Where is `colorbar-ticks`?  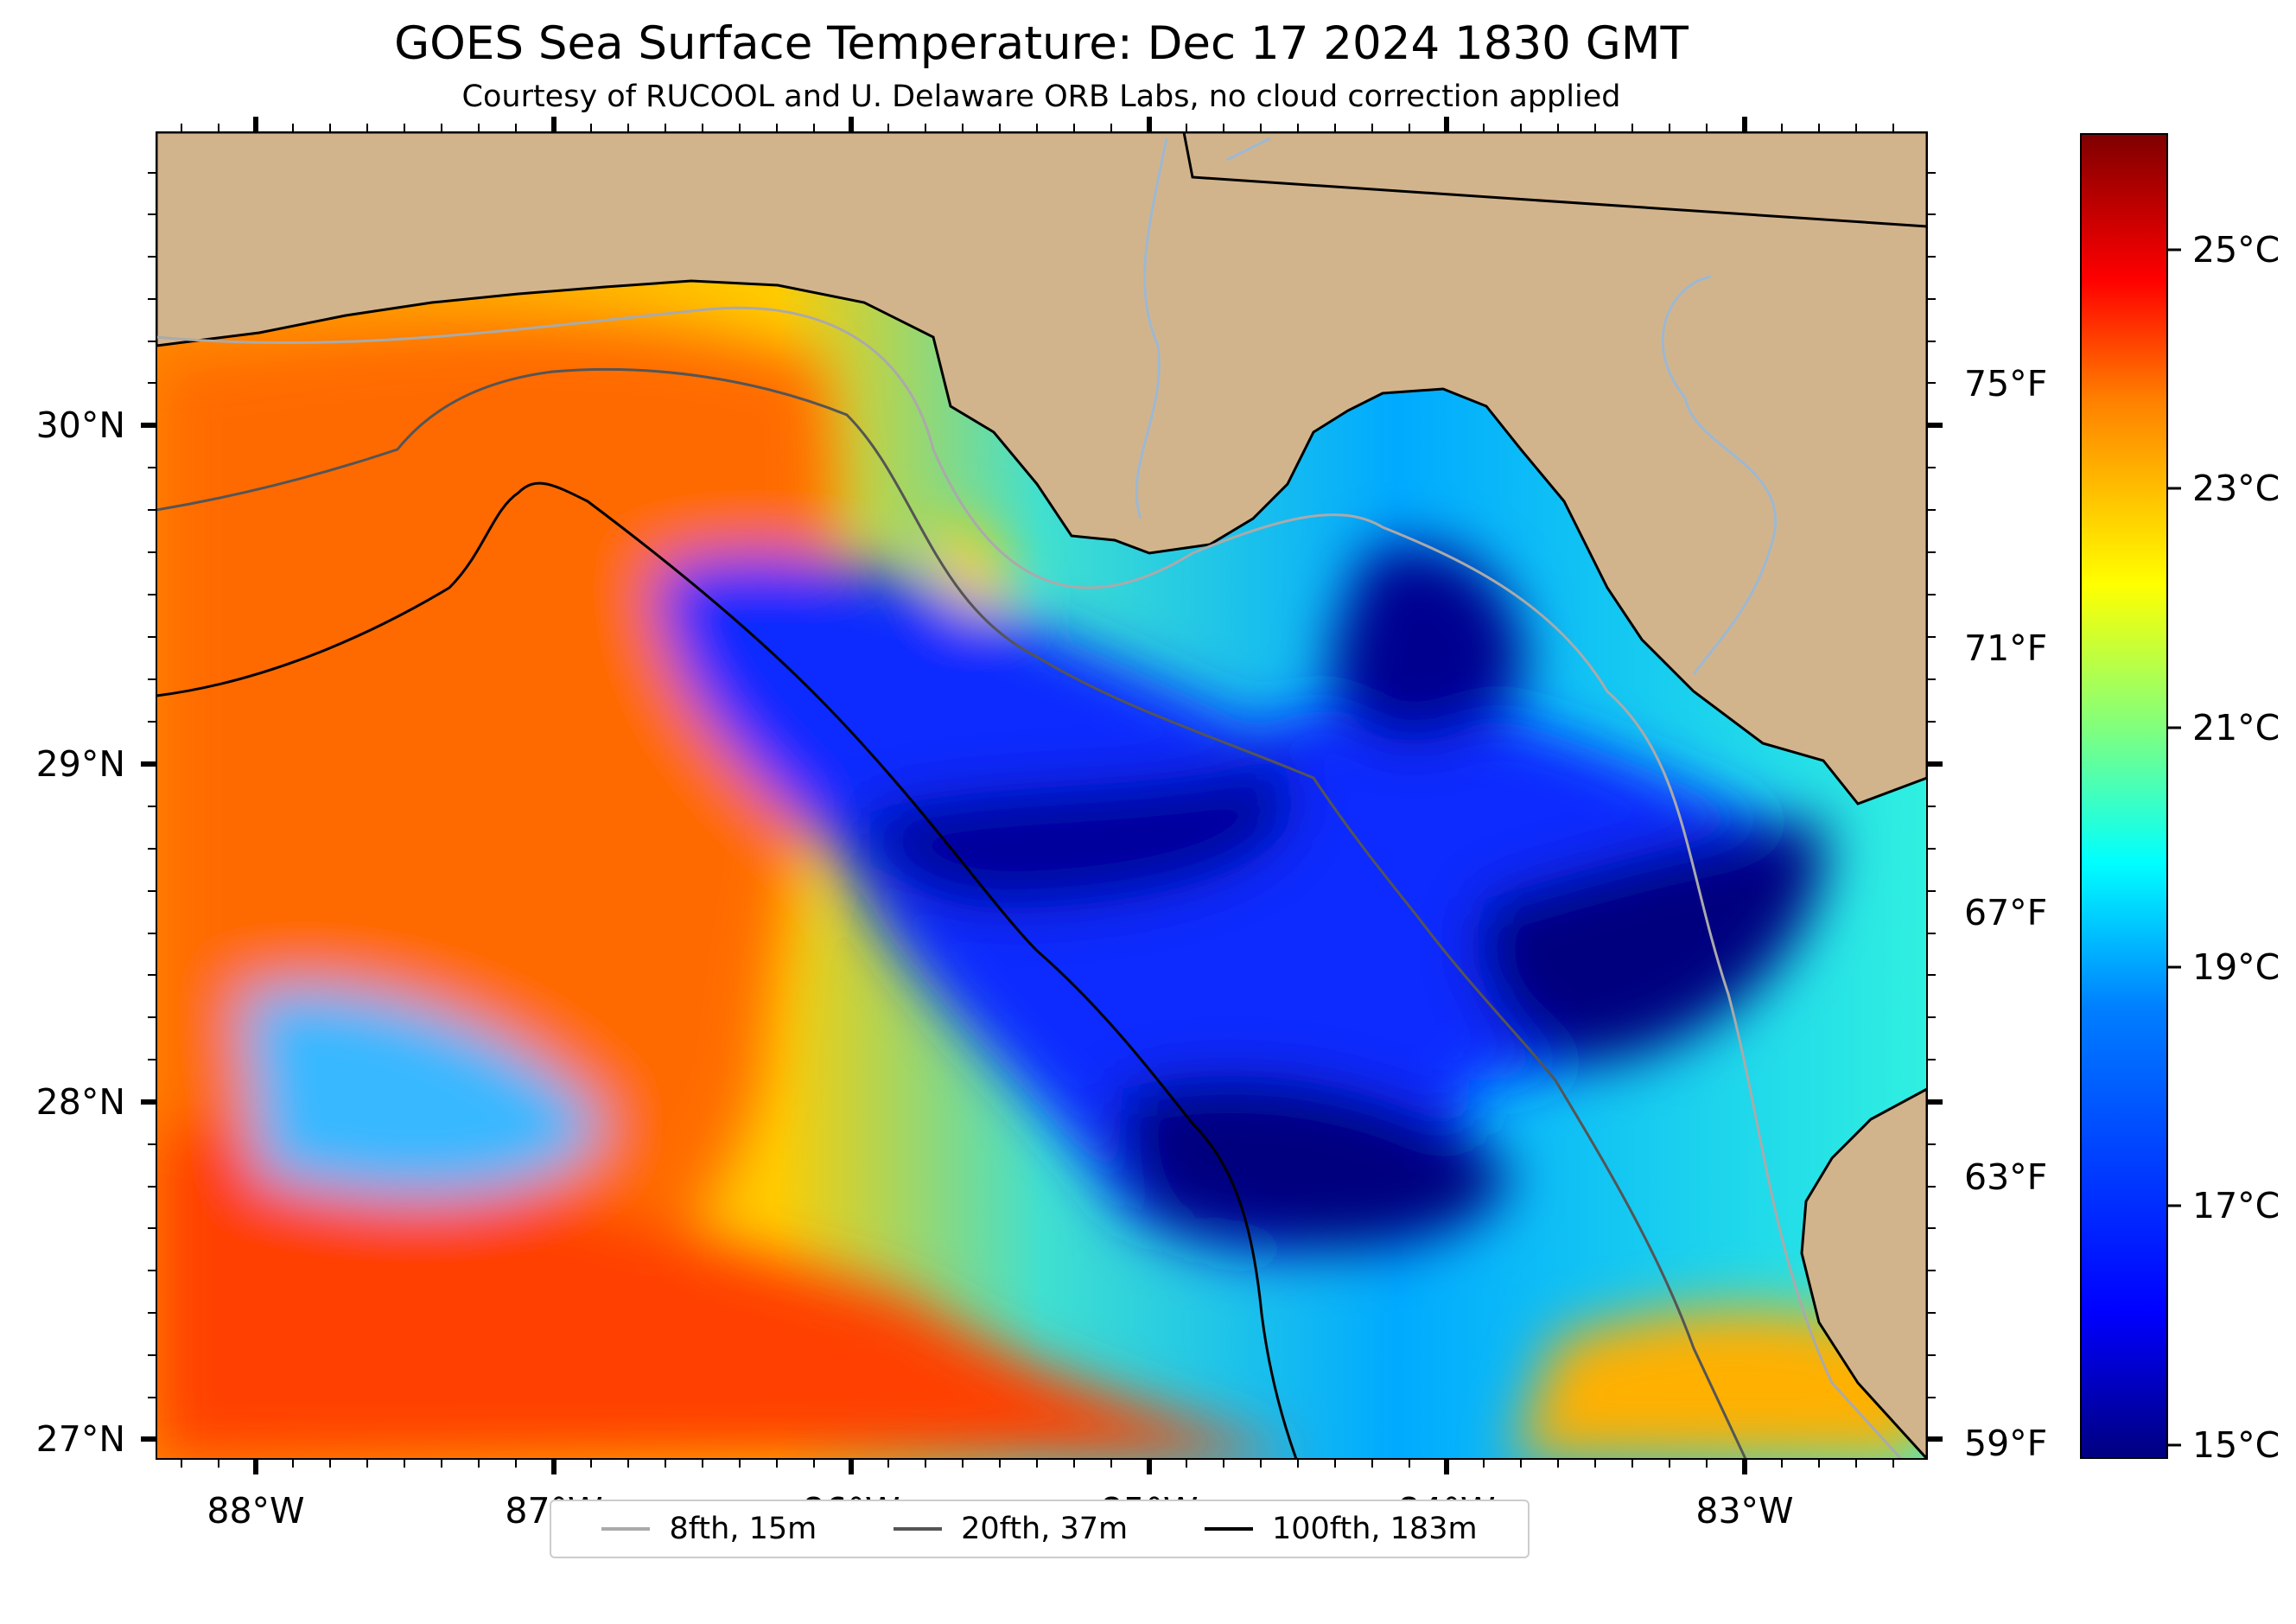 colorbar-ticks is located at coordinates (2174, 847).